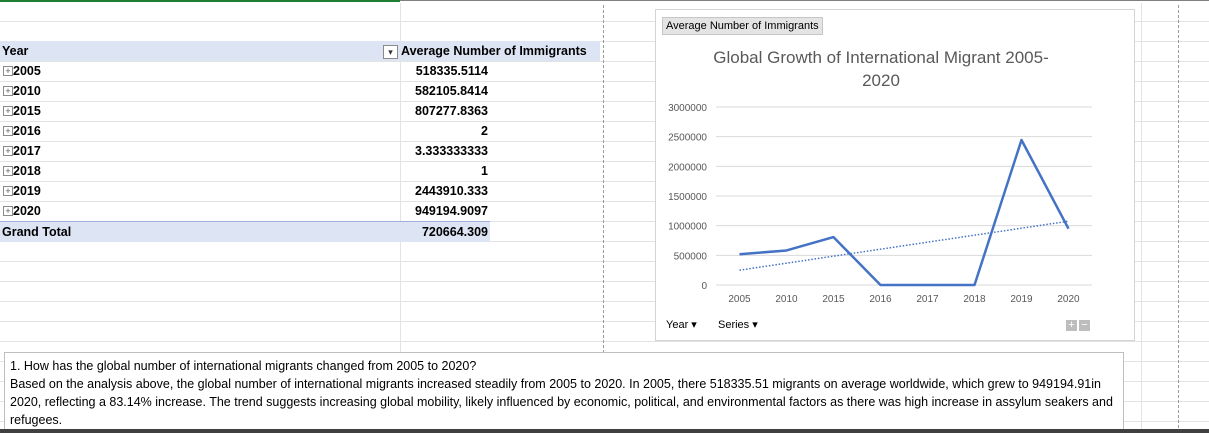 This screenshot has width=1209, height=433. I want to click on row-year: 2010, so click(27, 91).